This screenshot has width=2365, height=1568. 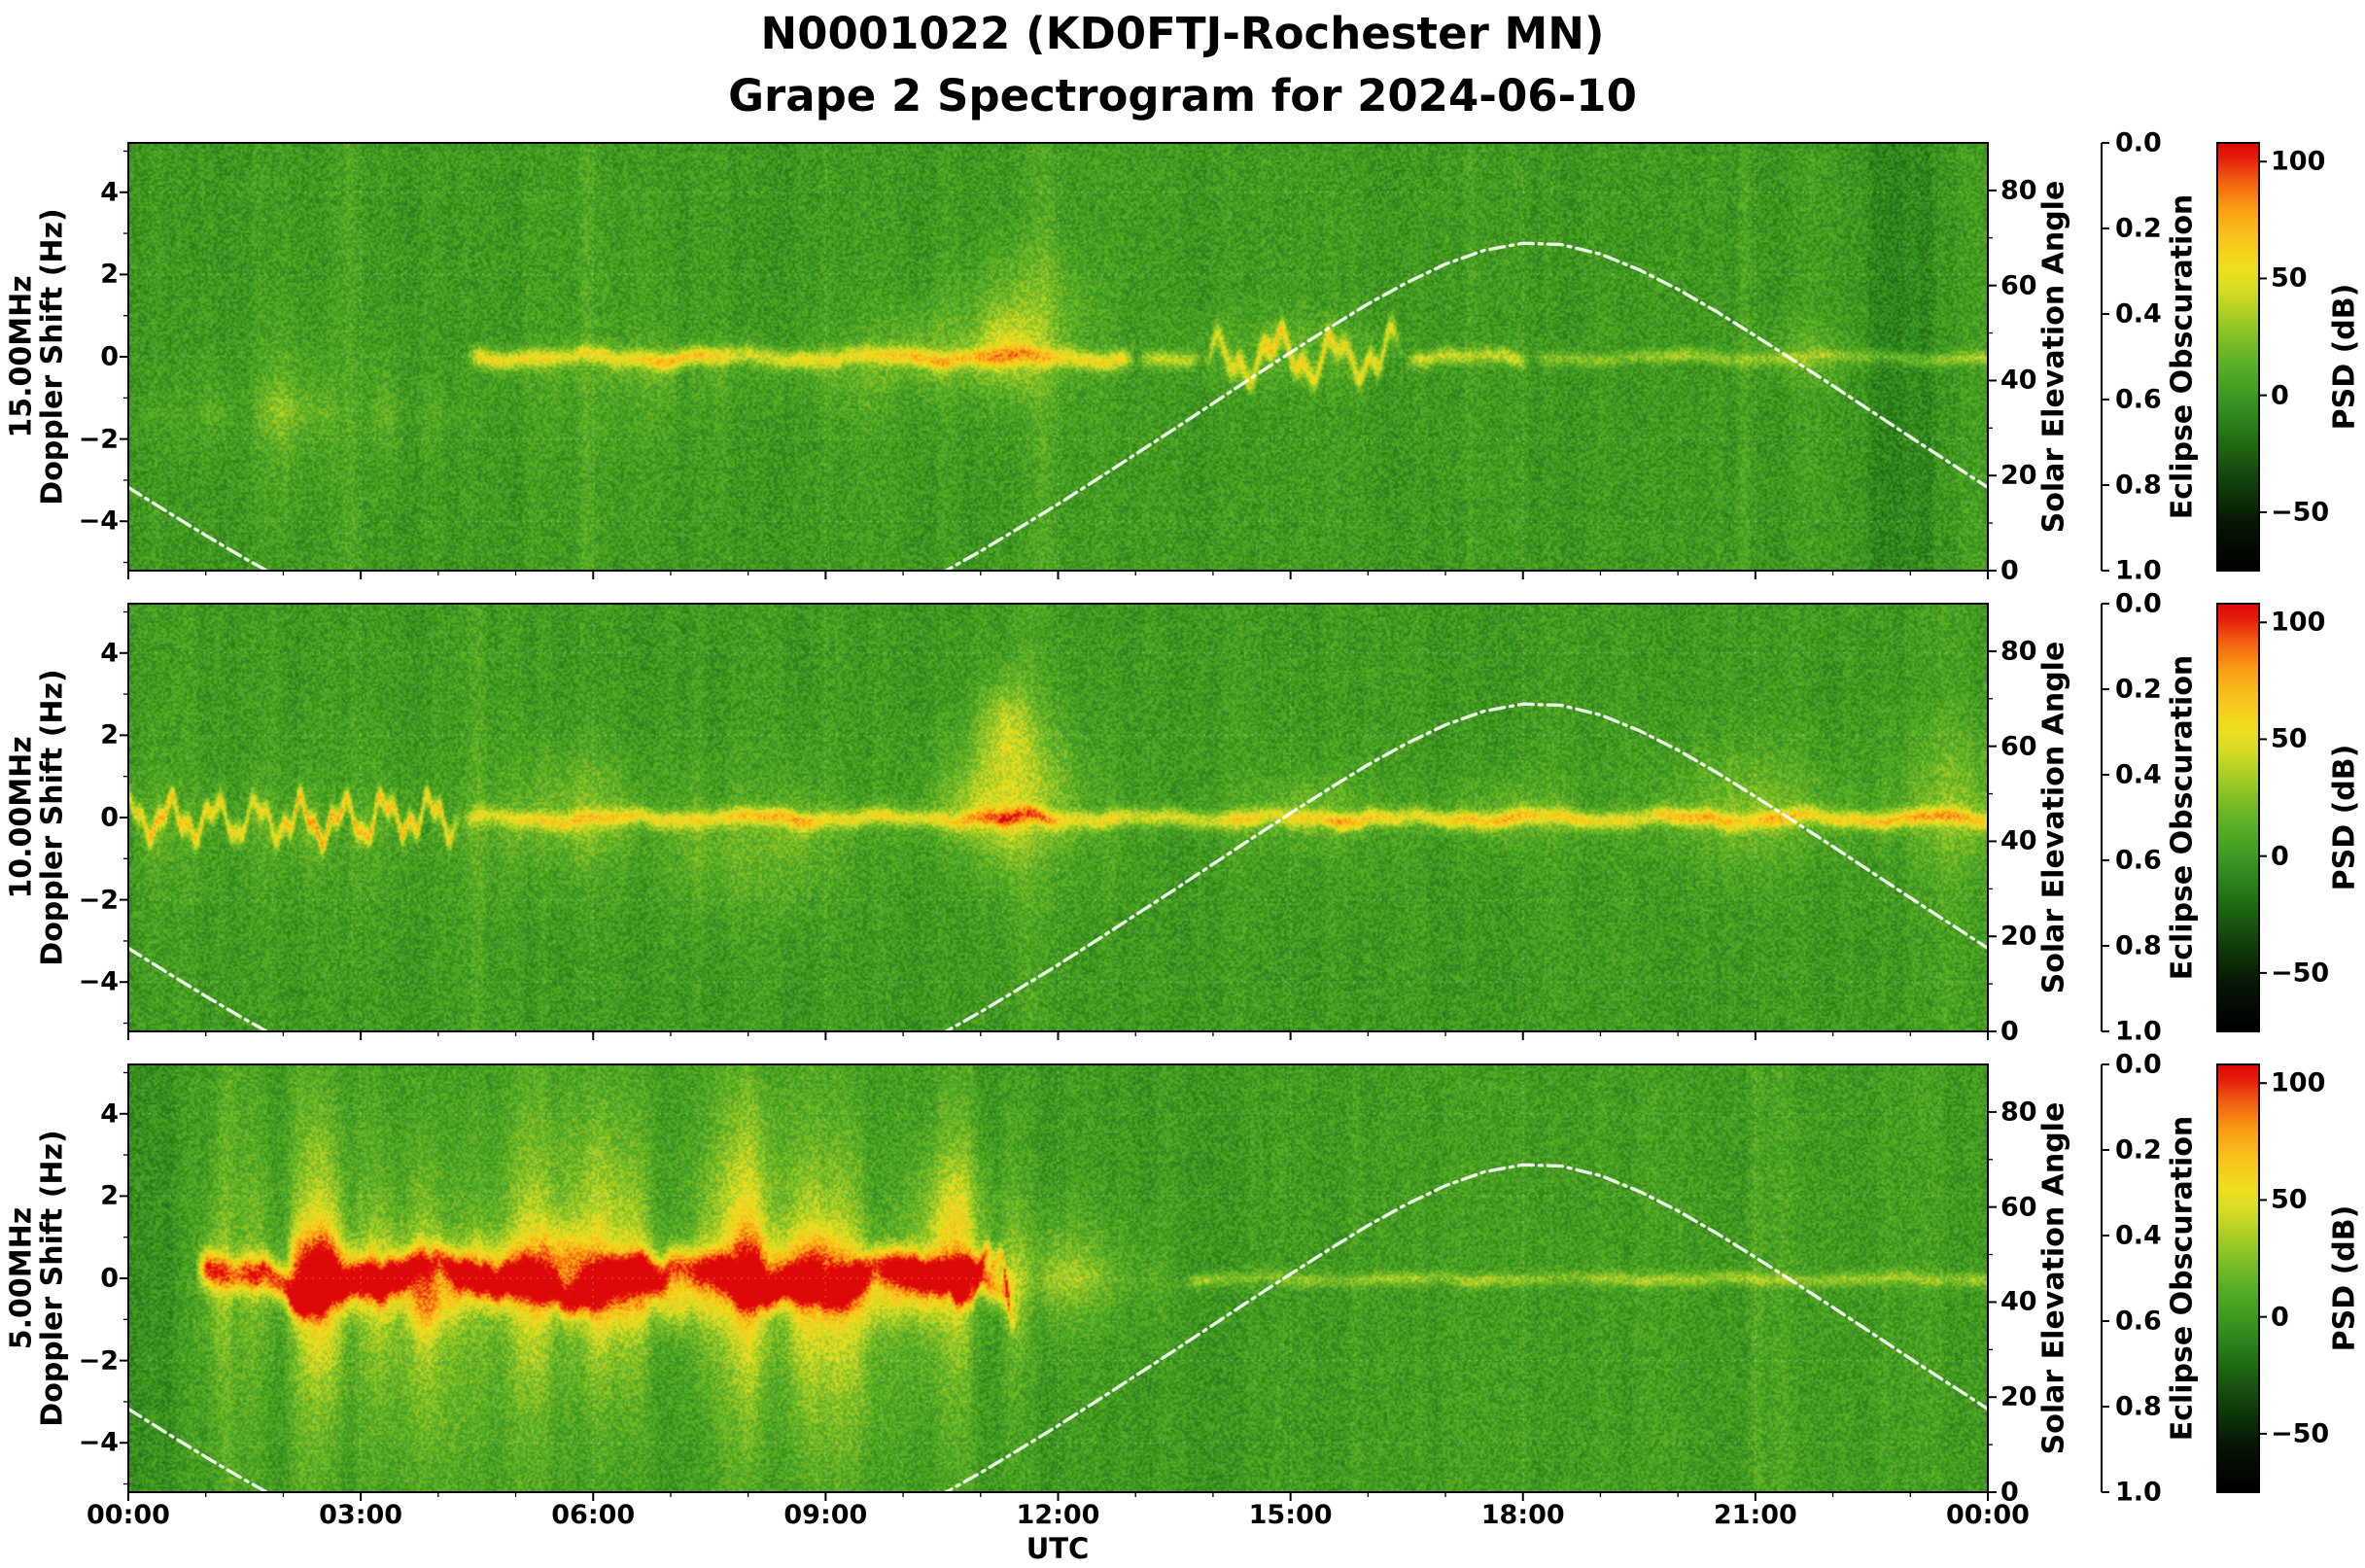 I want to click on x-tick-label: 03:00, so click(x=361, y=1515).